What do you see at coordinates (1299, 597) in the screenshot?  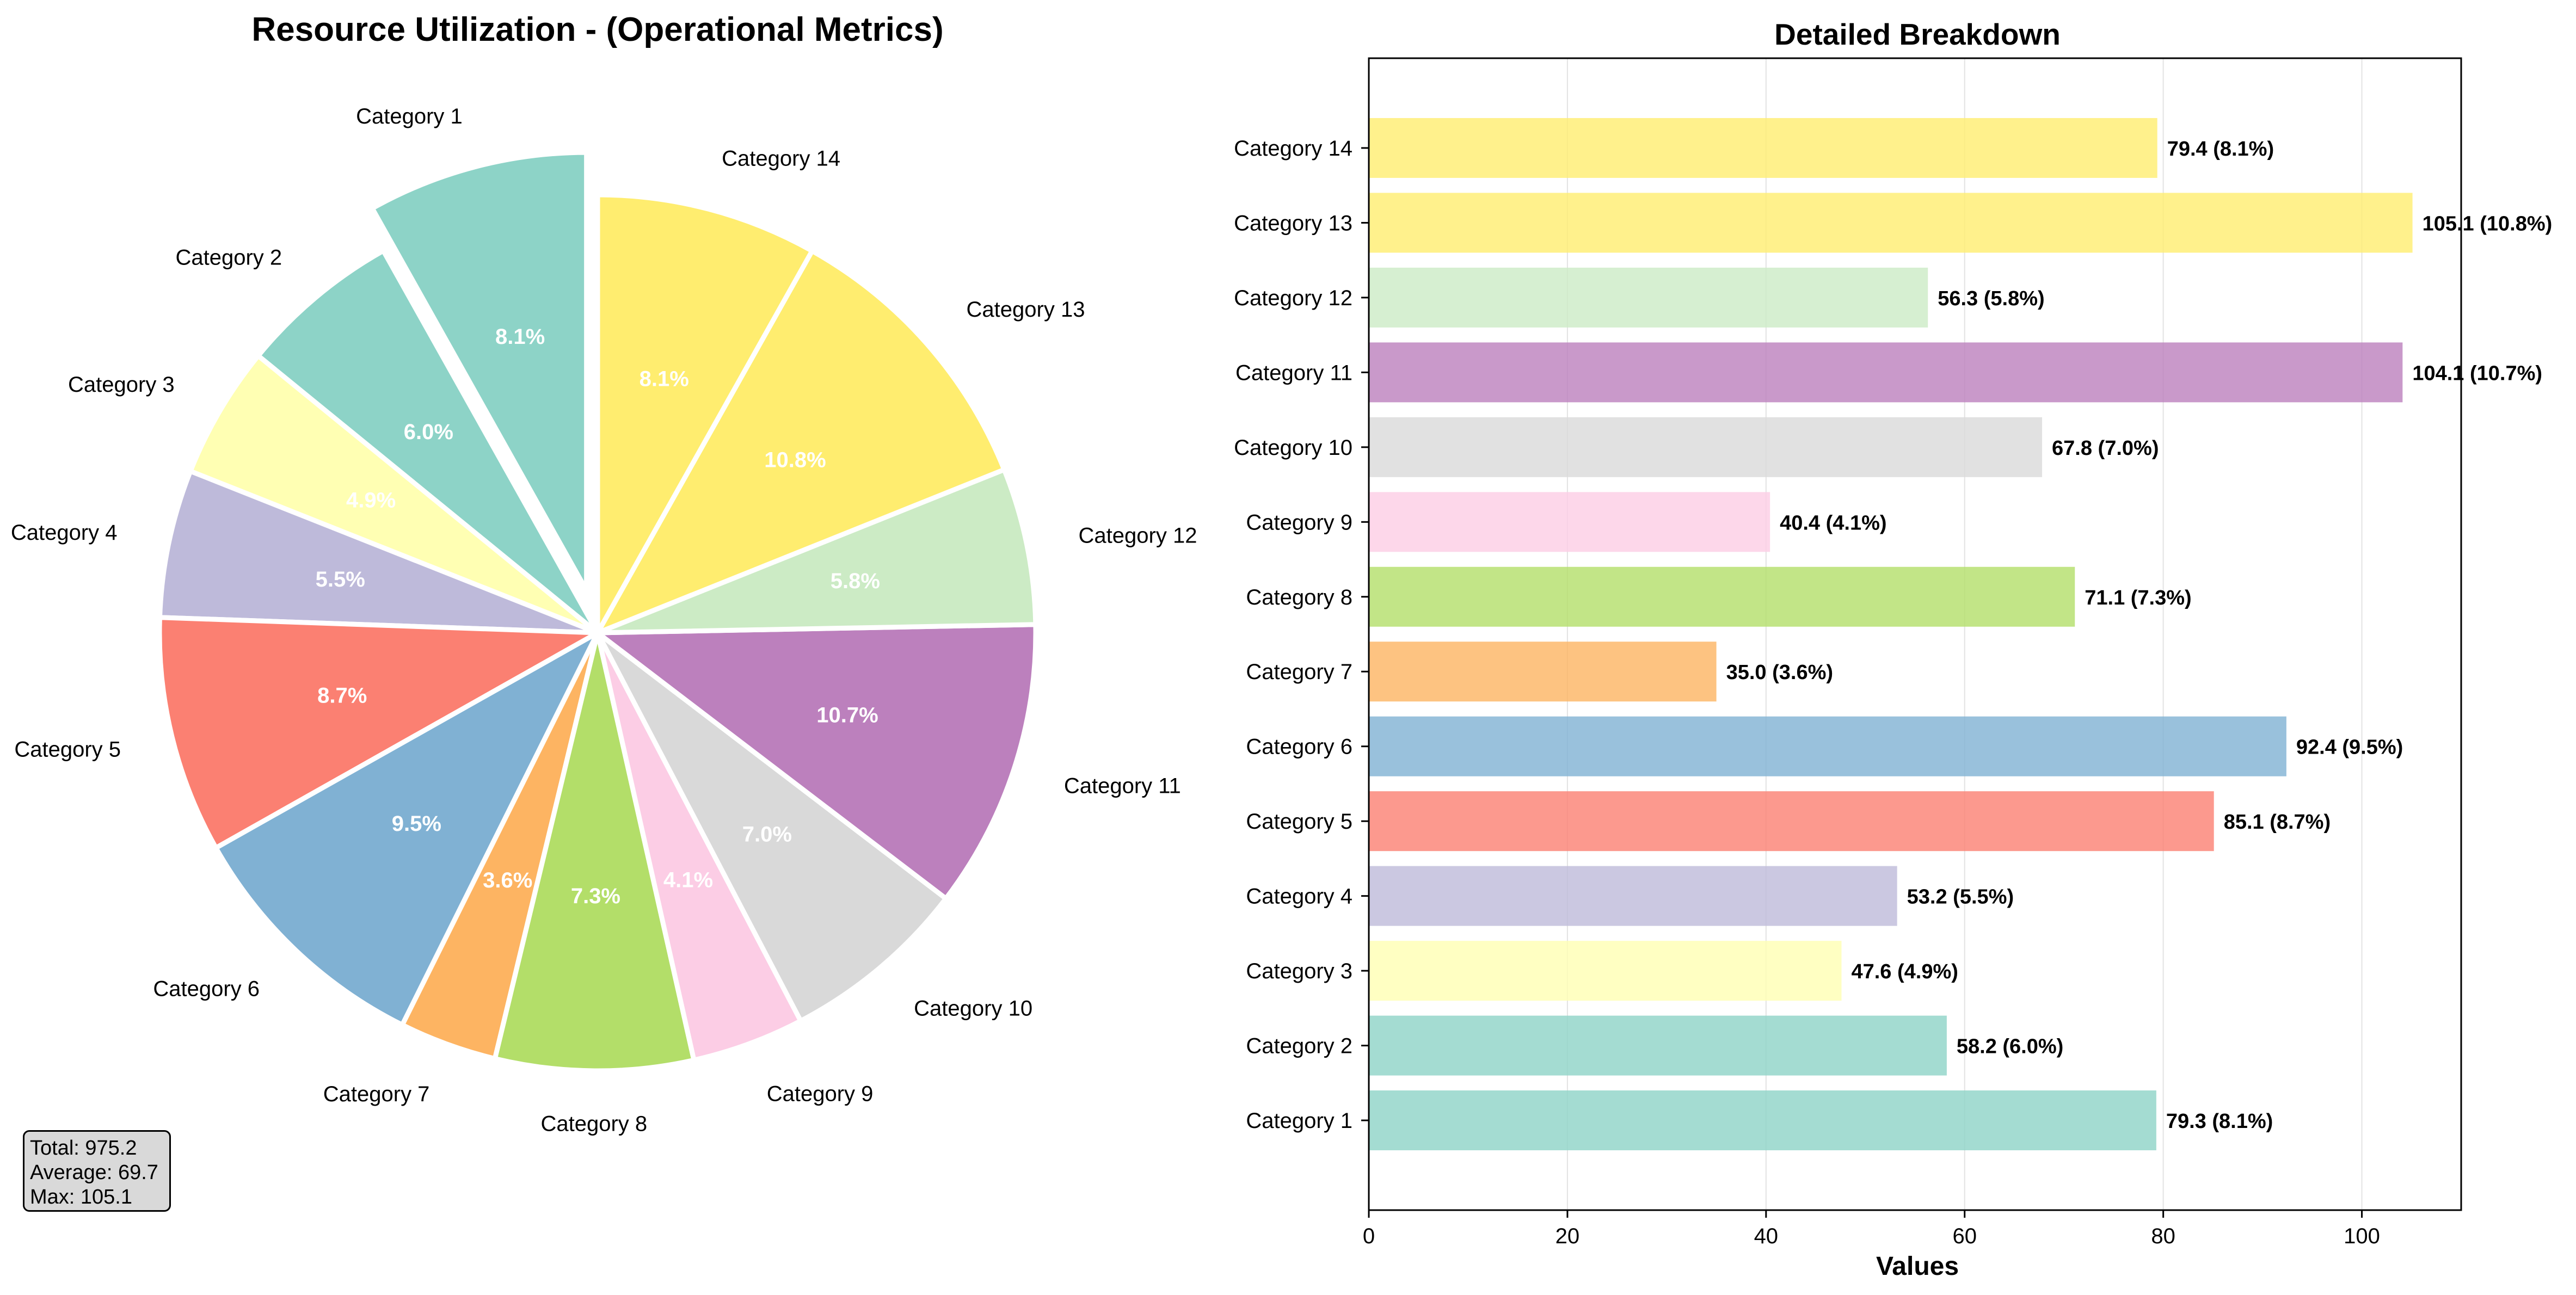 I see `y-tick-label-category-8: Category 8` at bounding box center [1299, 597].